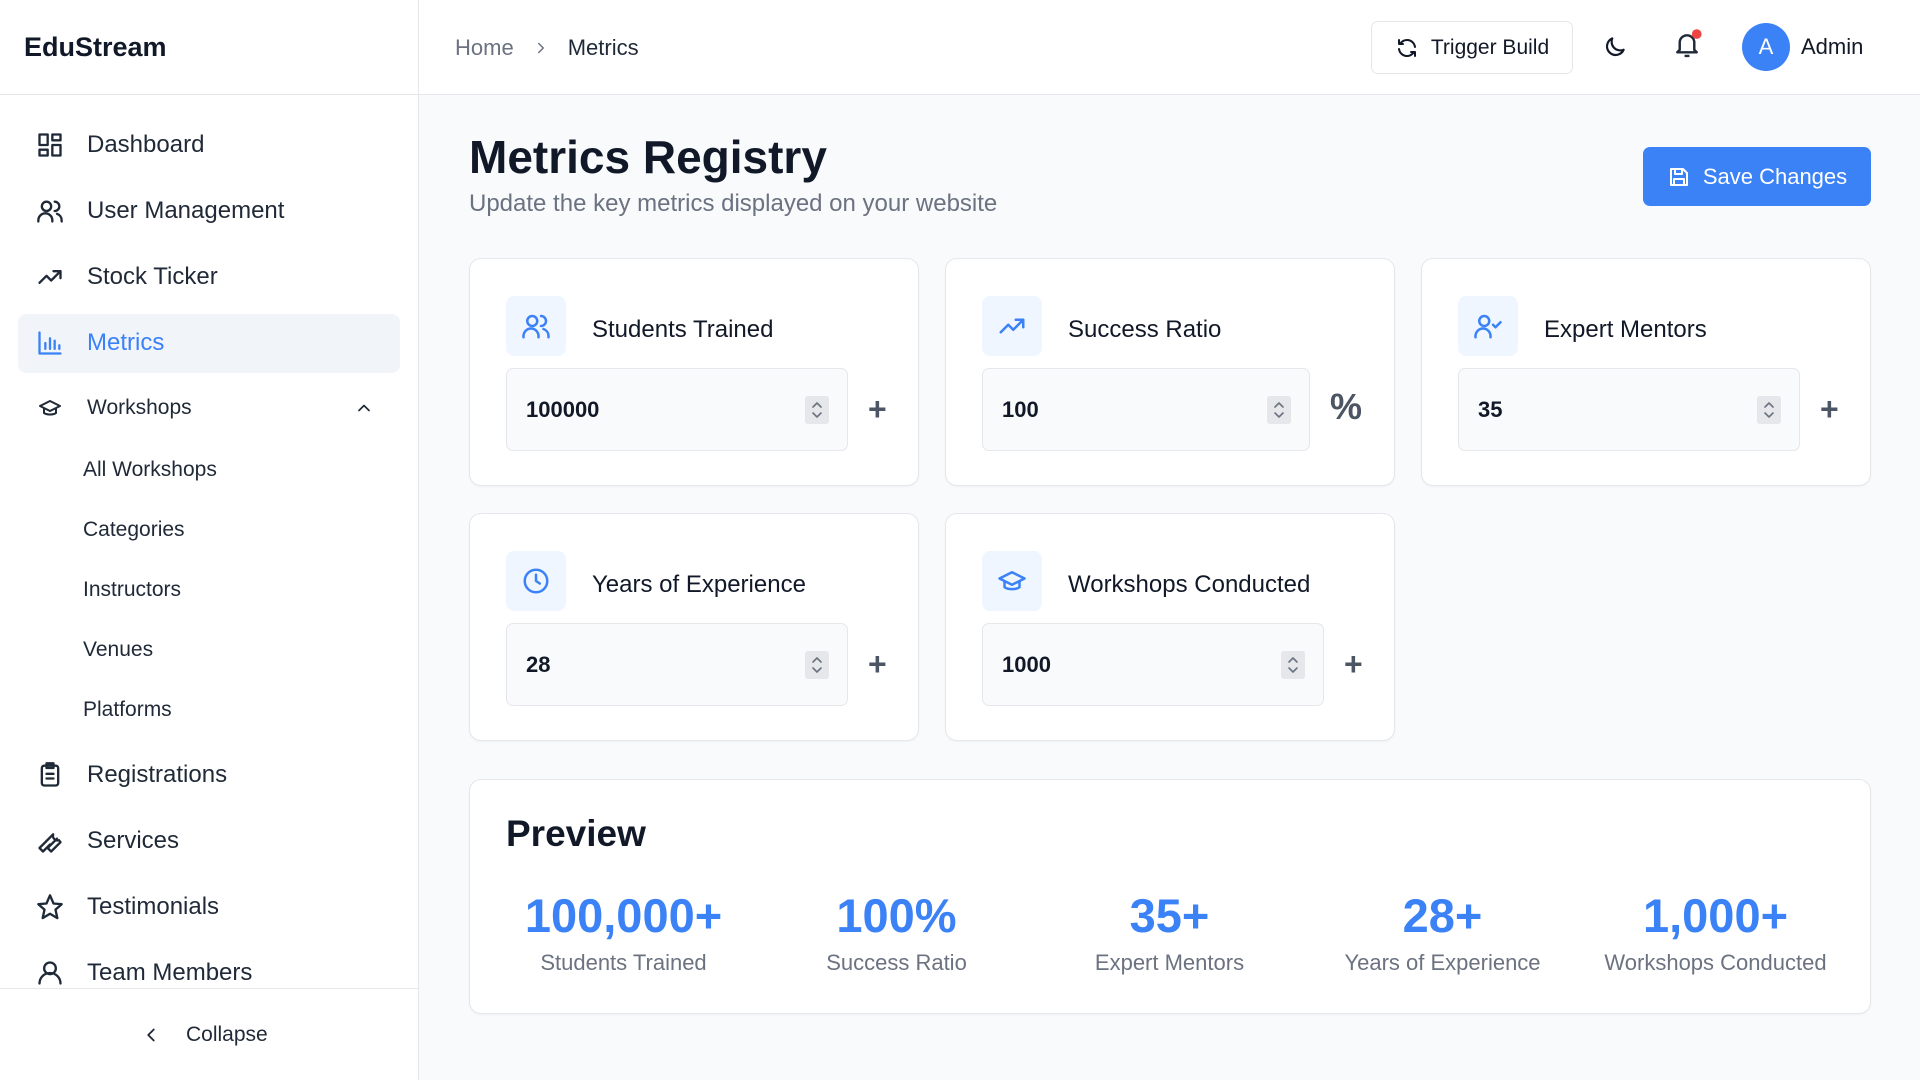 This screenshot has width=1920, height=1080. What do you see at coordinates (227, 1034) in the screenshot?
I see `collapse-label: Collapse` at bounding box center [227, 1034].